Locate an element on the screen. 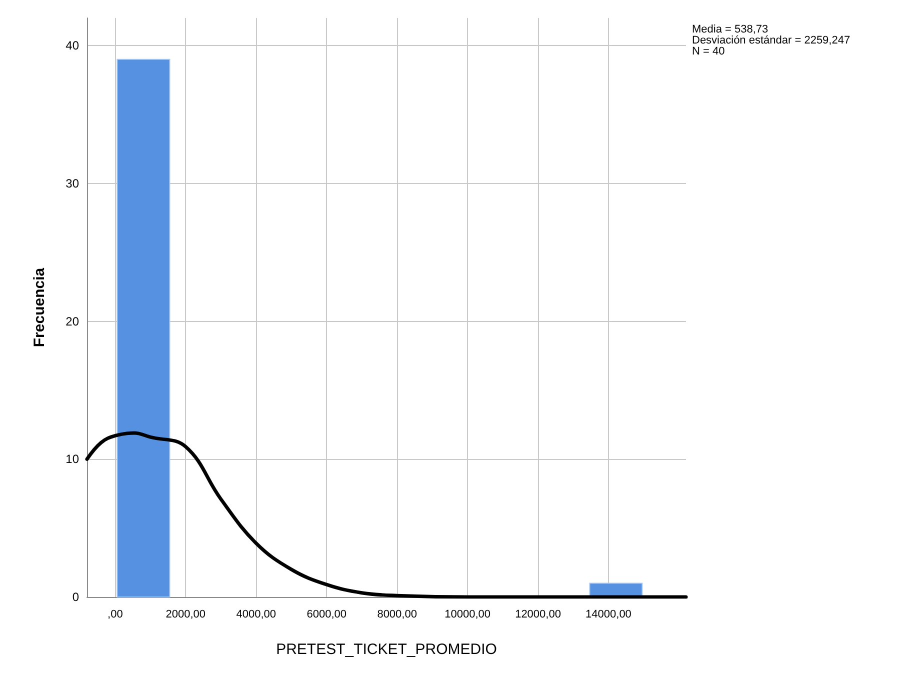  x-tick-label: 10000,00 is located at coordinates (467, 614).